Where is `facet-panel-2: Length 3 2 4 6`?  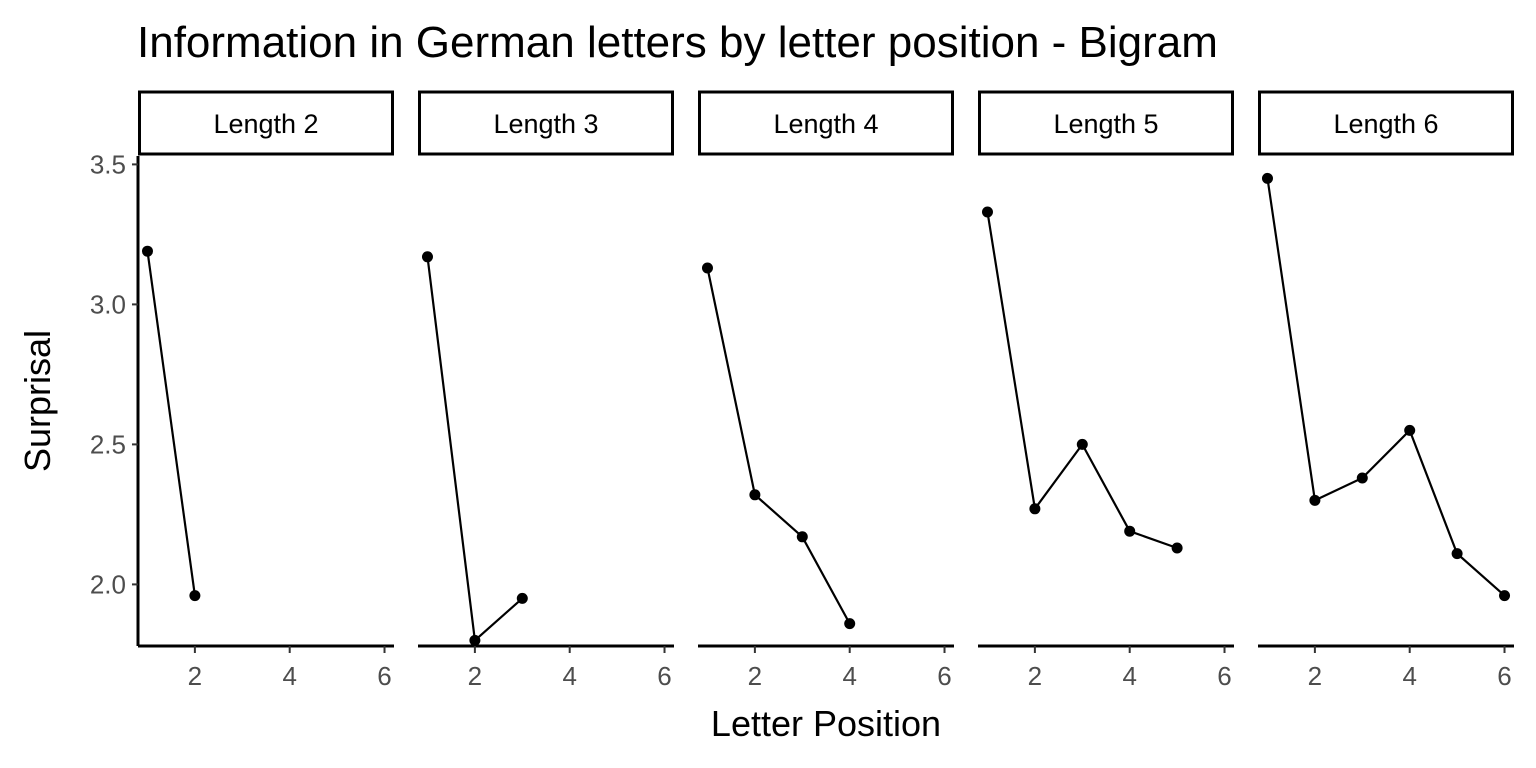
facet-panel-2: Length 3 2 4 6 is located at coordinates (546, 390).